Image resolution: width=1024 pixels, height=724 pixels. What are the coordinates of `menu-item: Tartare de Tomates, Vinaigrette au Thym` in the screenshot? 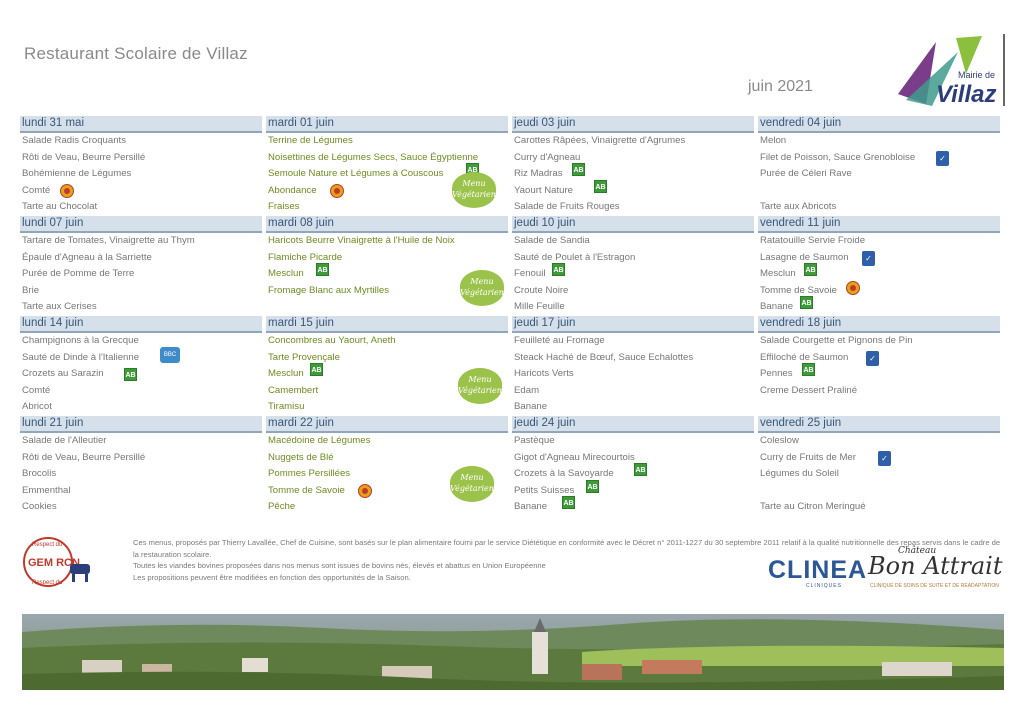 It's located at (108, 240).